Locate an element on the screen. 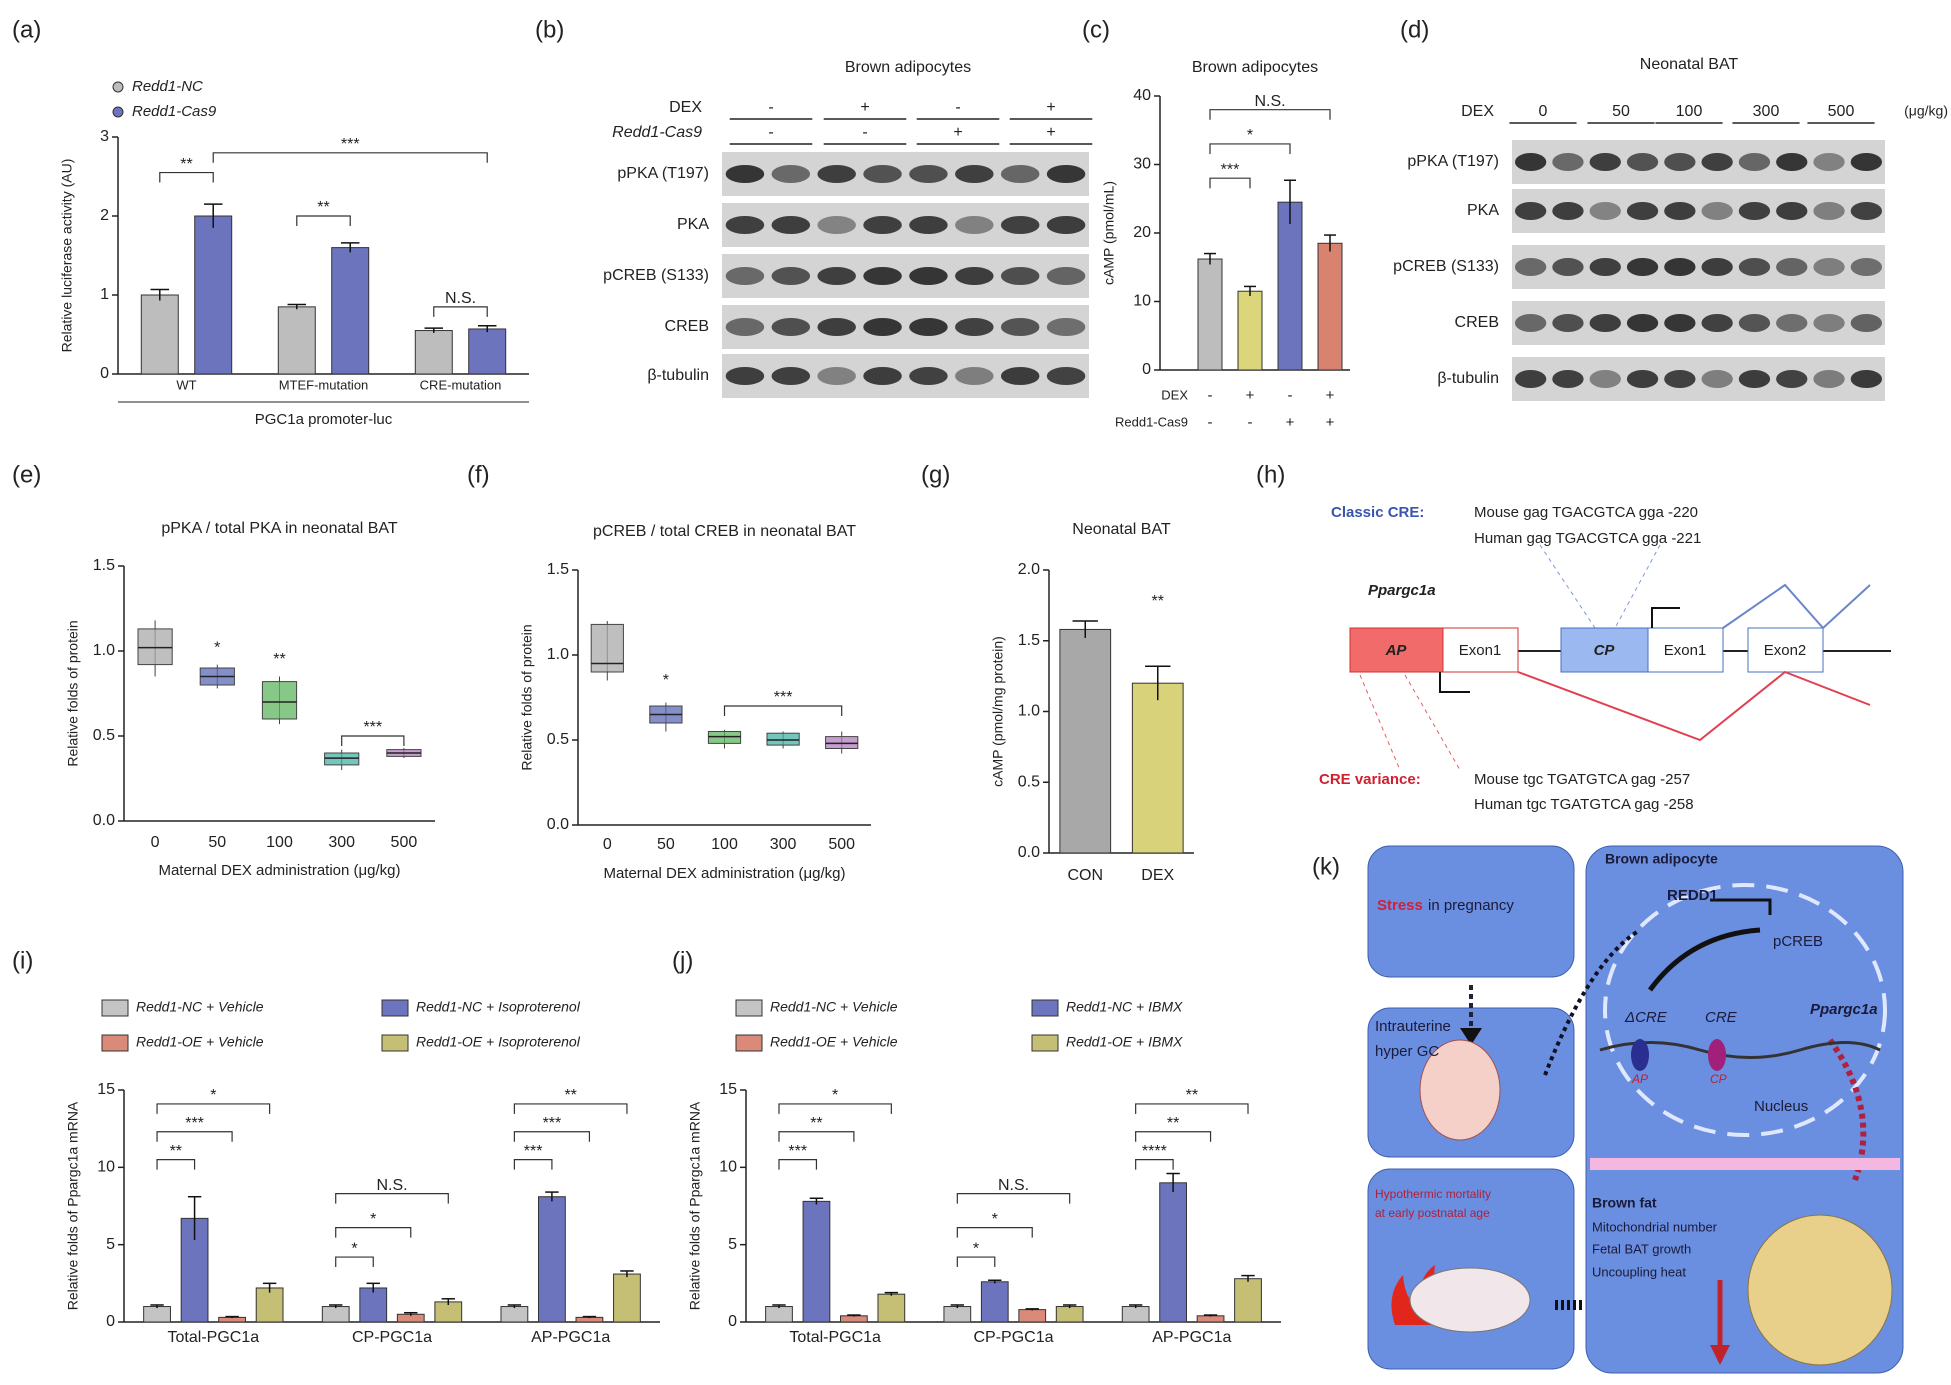 The width and height of the screenshot is (1951, 1385). blot-row-label: pCREB (S133) is located at coordinates (656, 275).